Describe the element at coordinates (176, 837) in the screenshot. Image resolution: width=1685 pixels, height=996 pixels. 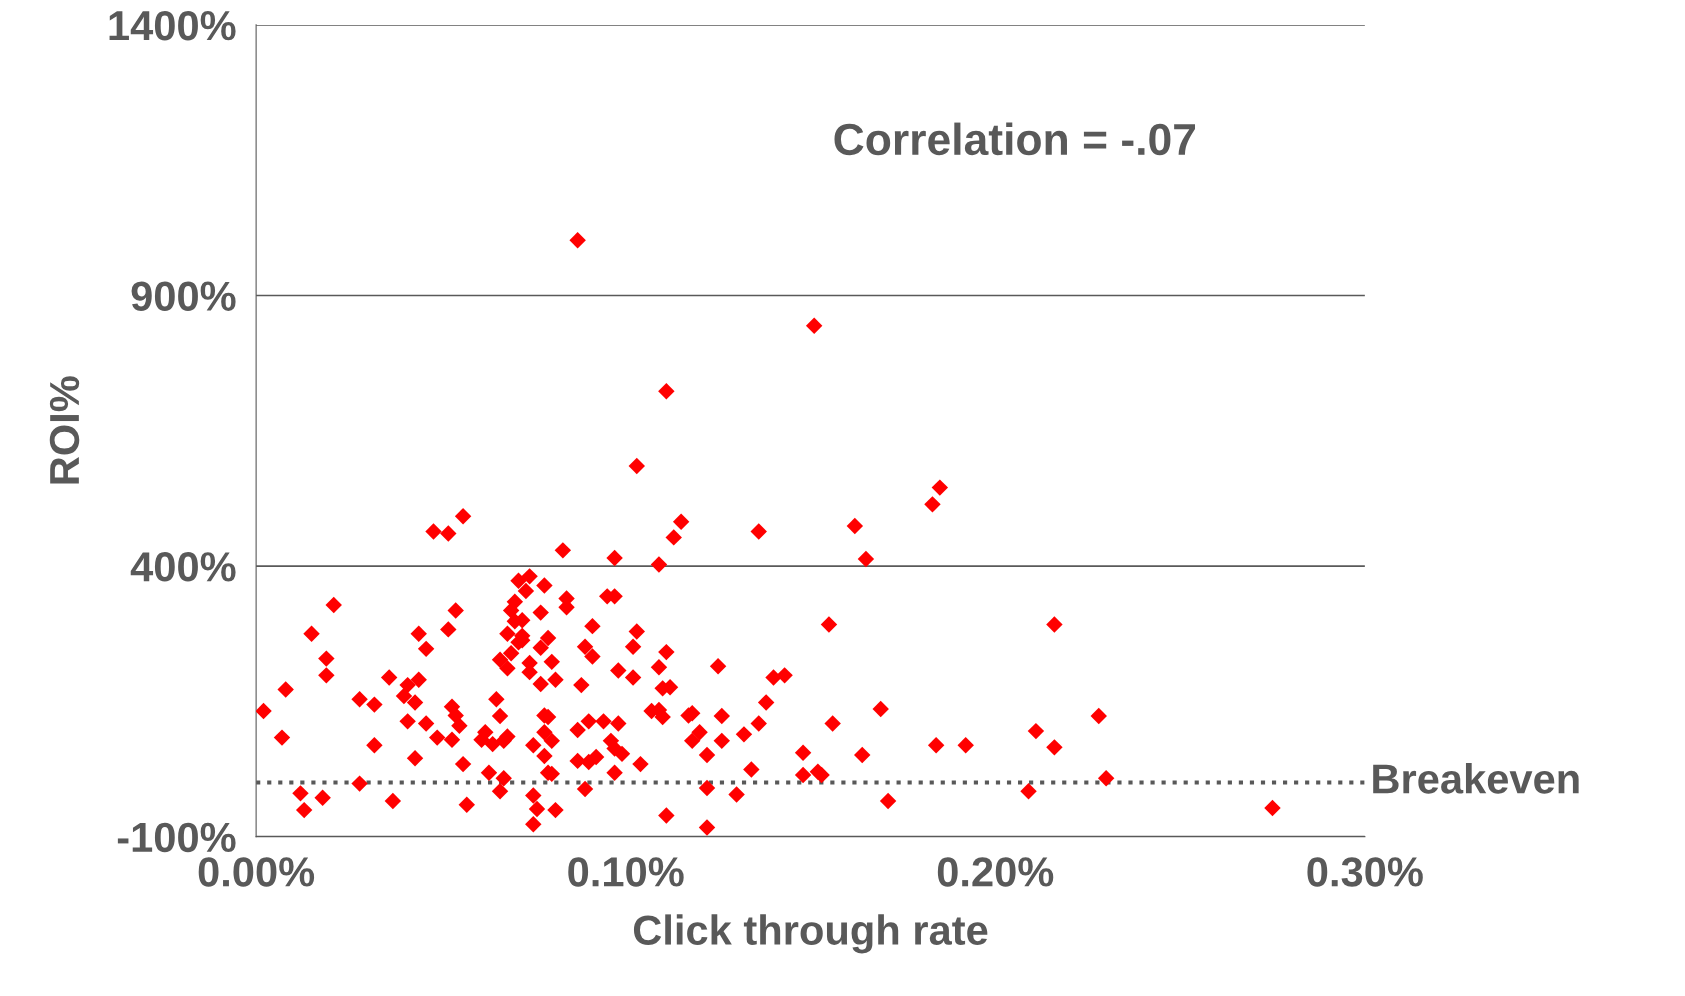
I see `y-tick-label: -100%` at that location.